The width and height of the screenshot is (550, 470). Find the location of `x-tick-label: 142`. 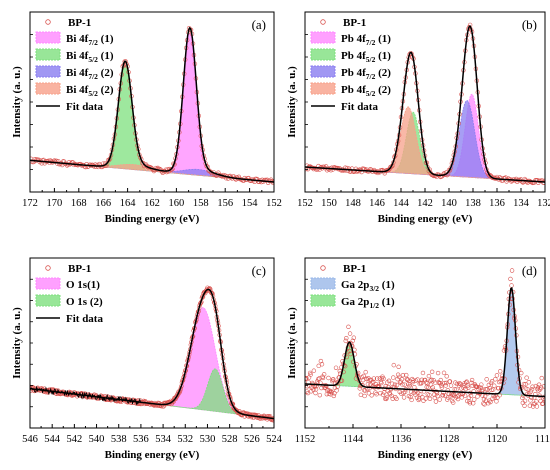

x-tick-label: 142 is located at coordinates (425, 203).